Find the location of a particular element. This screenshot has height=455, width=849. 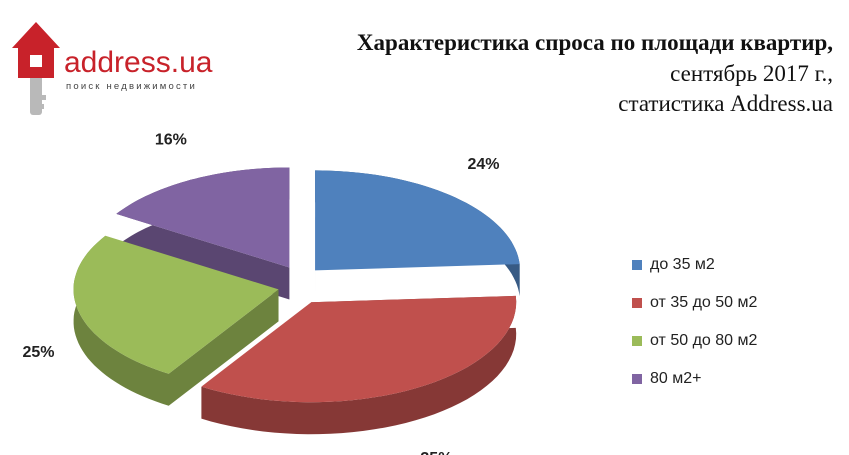

logo-name: address.ua is located at coordinates (138, 62).